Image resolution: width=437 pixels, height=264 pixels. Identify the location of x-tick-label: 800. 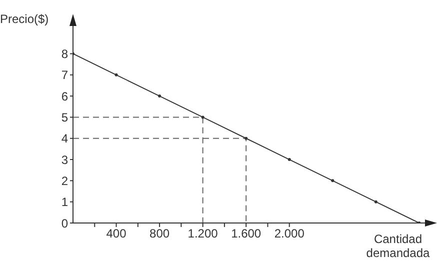
(160, 233).